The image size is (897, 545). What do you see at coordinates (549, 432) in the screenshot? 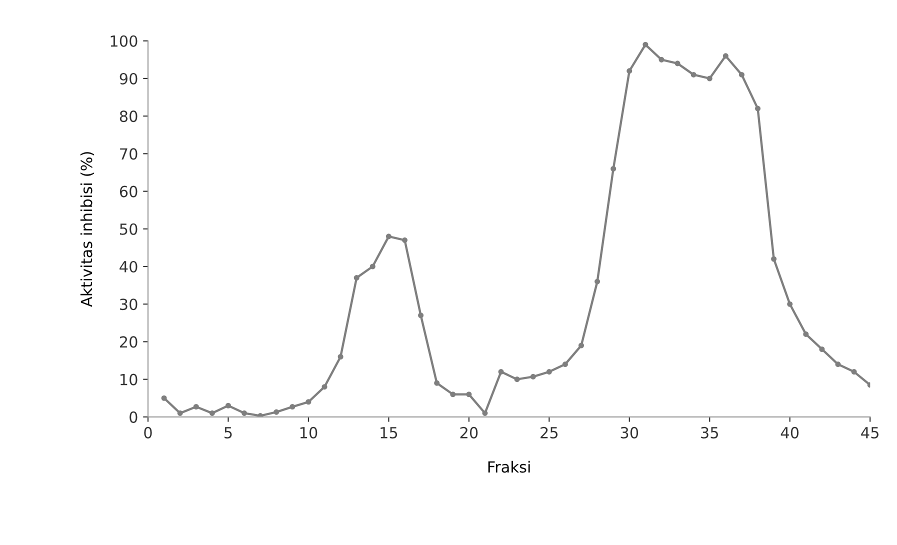
I see `x-tick-label: 25` at bounding box center [549, 432].